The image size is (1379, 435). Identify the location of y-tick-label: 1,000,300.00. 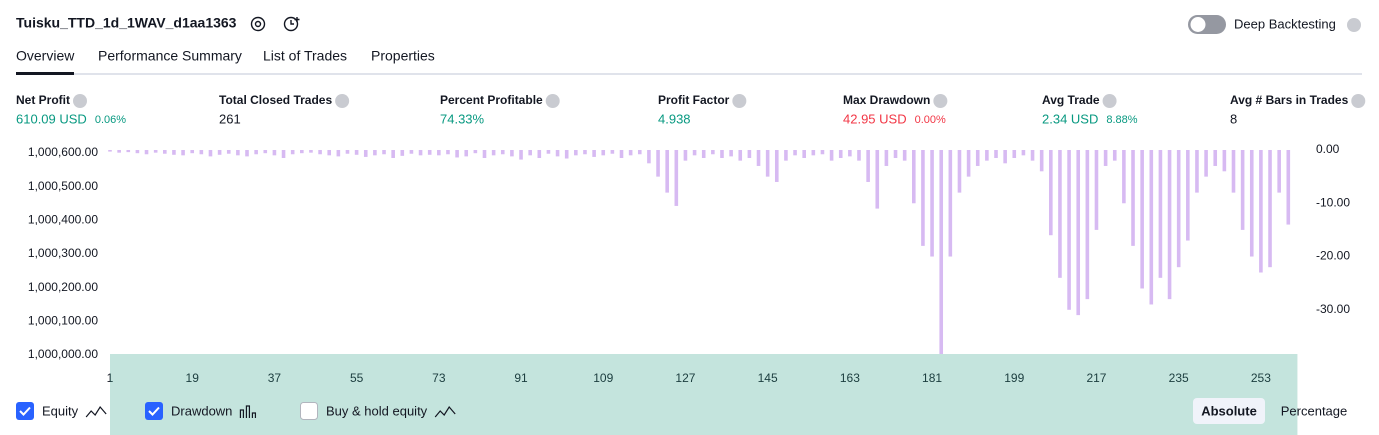
(63, 253).